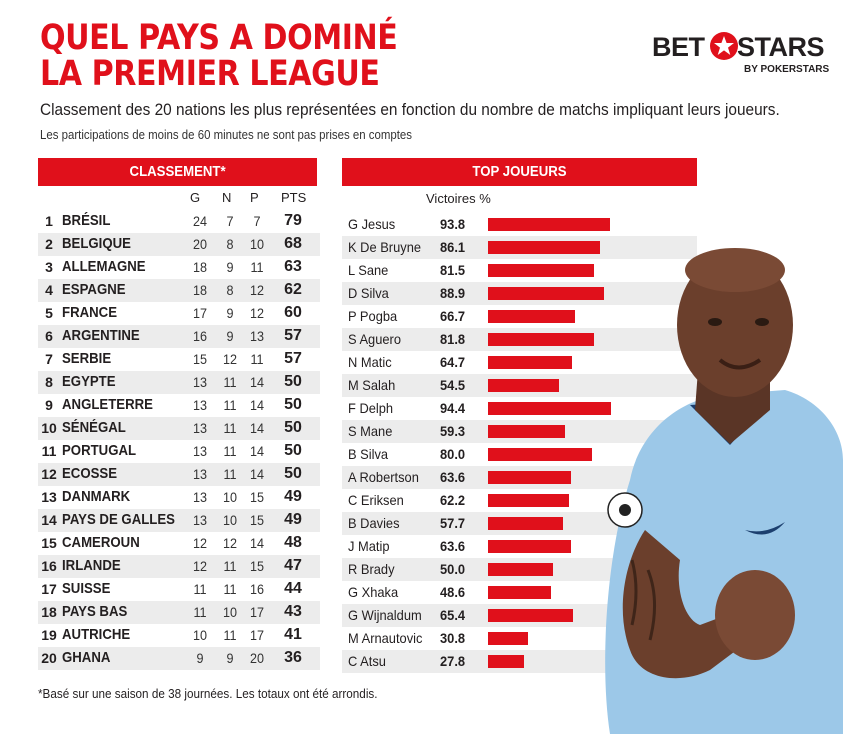  What do you see at coordinates (519, 172) in the screenshot?
I see `players-header: TOP JOUEURS` at bounding box center [519, 172].